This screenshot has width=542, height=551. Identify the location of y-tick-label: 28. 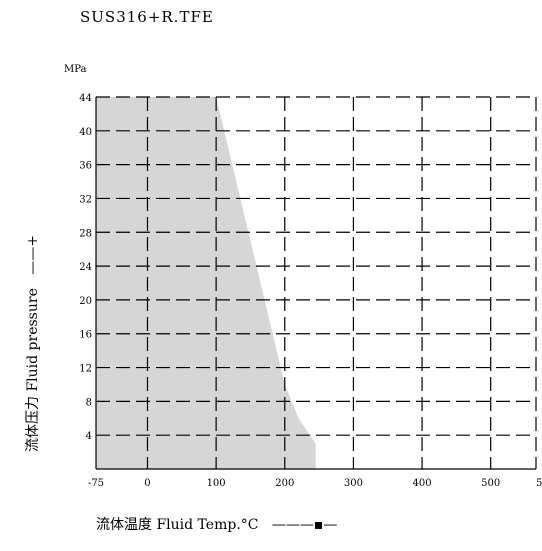
(85, 233).